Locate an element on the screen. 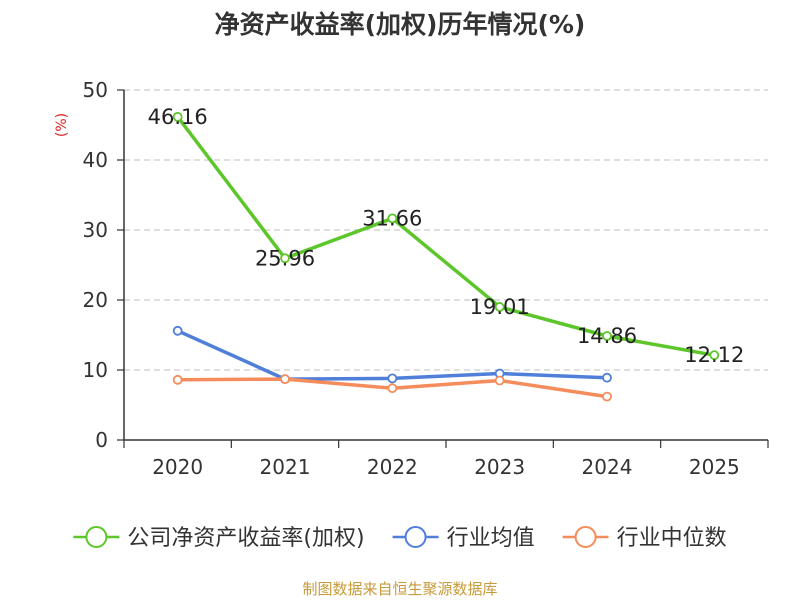  x-tick-label: 2022 is located at coordinates (392, 467).